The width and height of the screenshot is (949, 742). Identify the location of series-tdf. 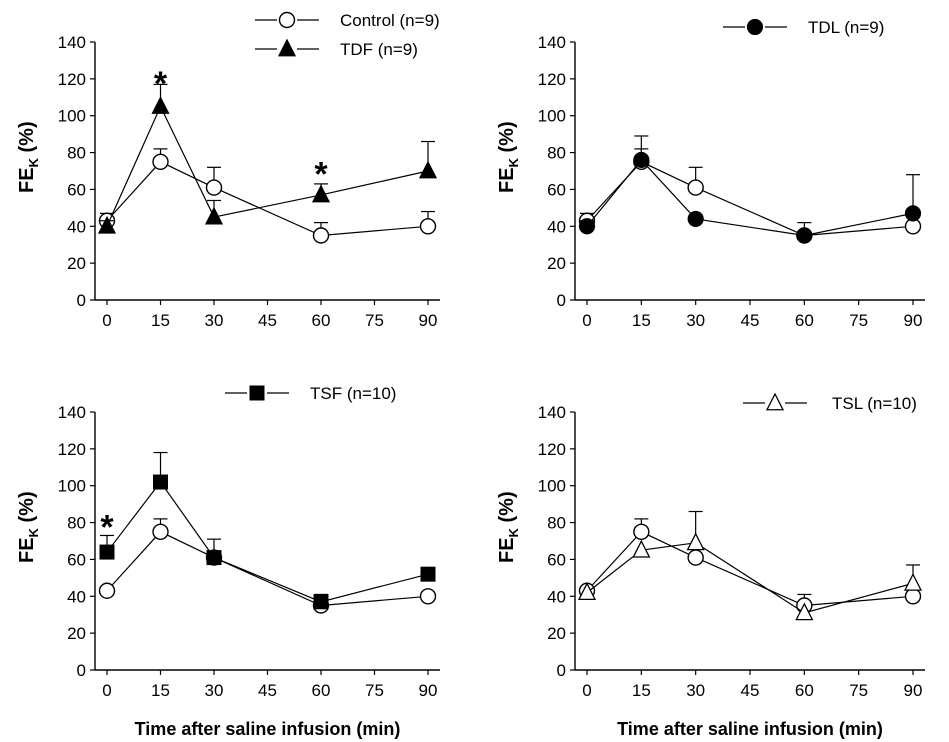
(267, 158).